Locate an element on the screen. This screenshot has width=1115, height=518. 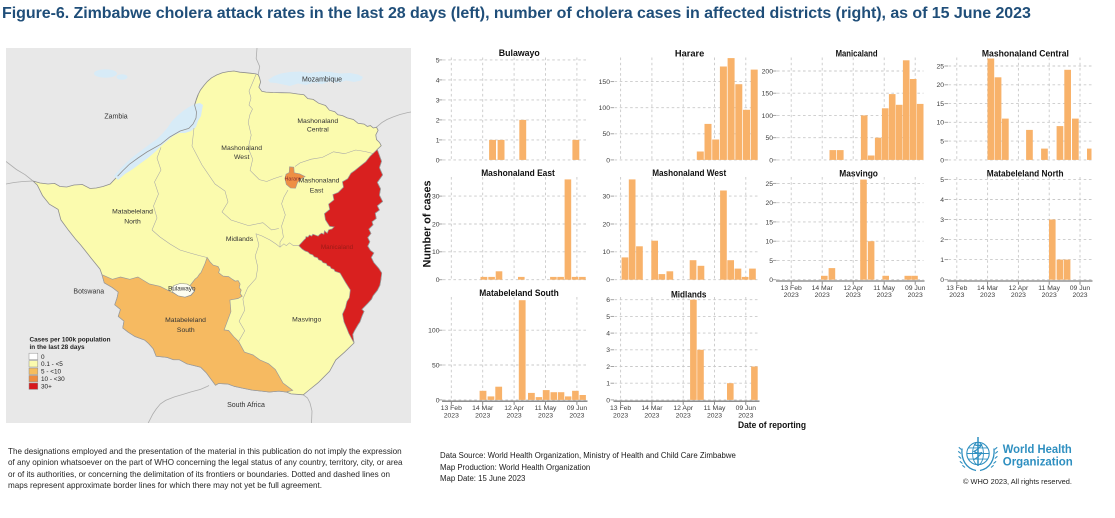
svg-text: Manicaland is located at coordinates (857, 53).